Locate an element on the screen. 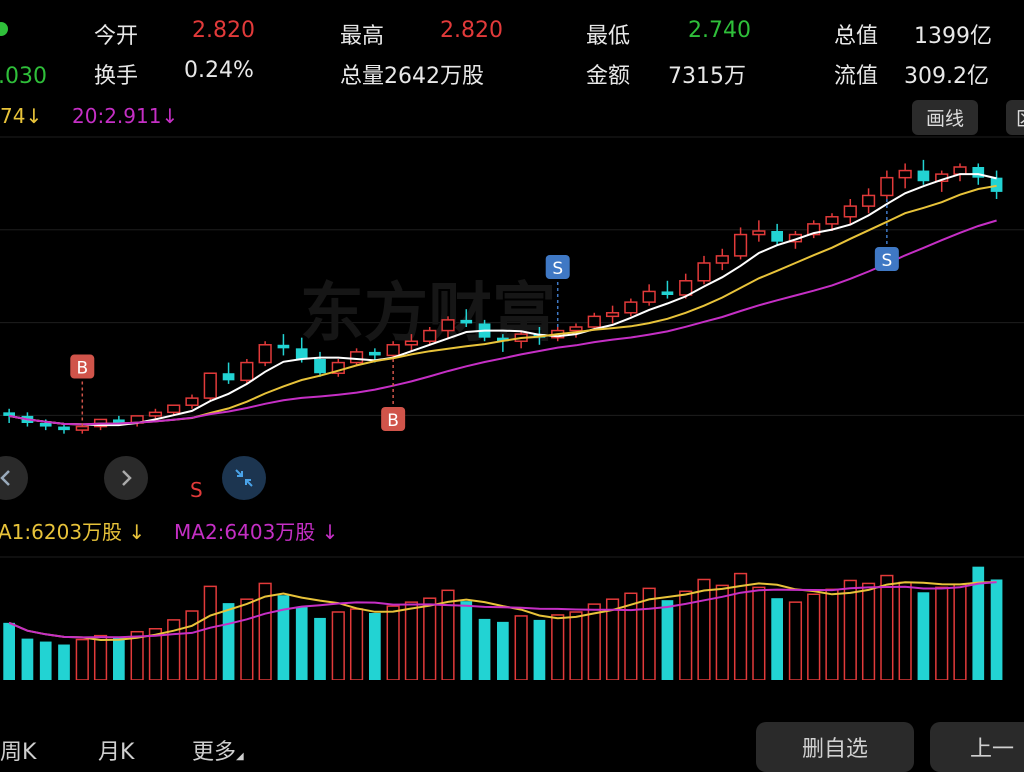  sell-signal-label: S is located at coordinates (886, 261).